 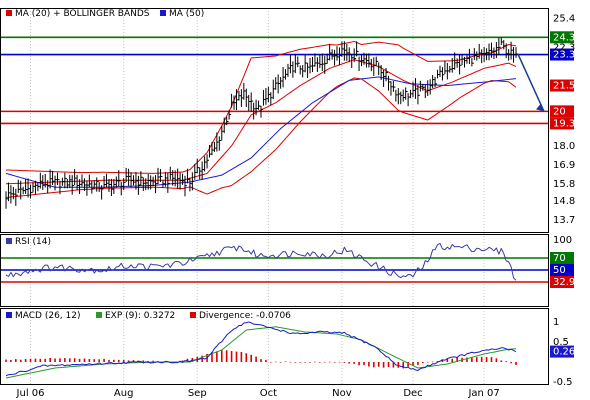 What do you see at coordinates (564, 201) in the screenshot?
I see `price-y-tick-label: 14.8` at bounding box center [564, 201].